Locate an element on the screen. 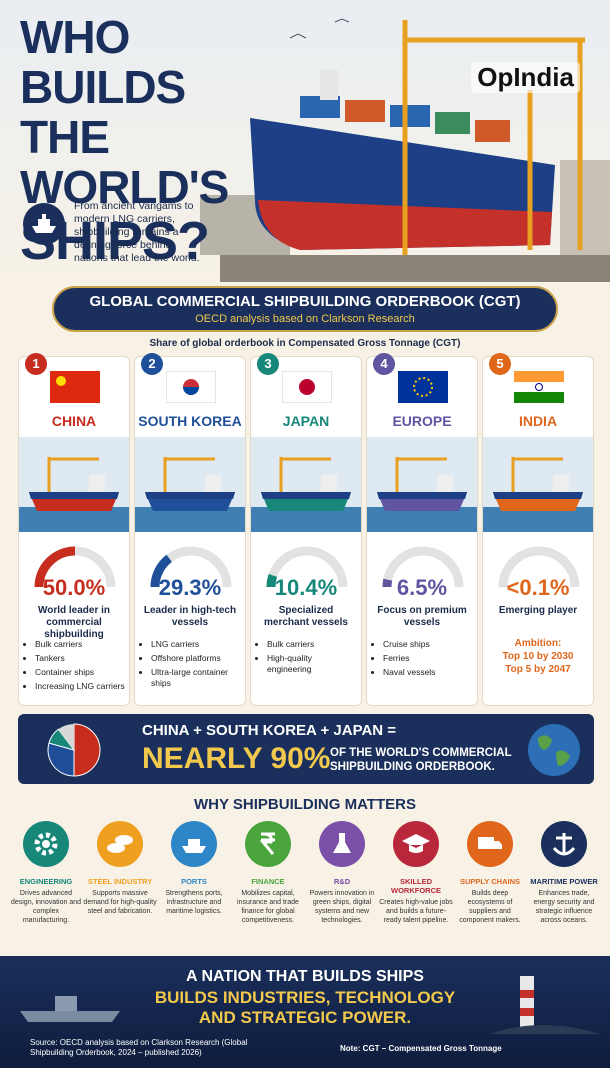 This screenshot has width=610, height=1068. description: Specialized merchant vessels is located at coordinates (306, 616).